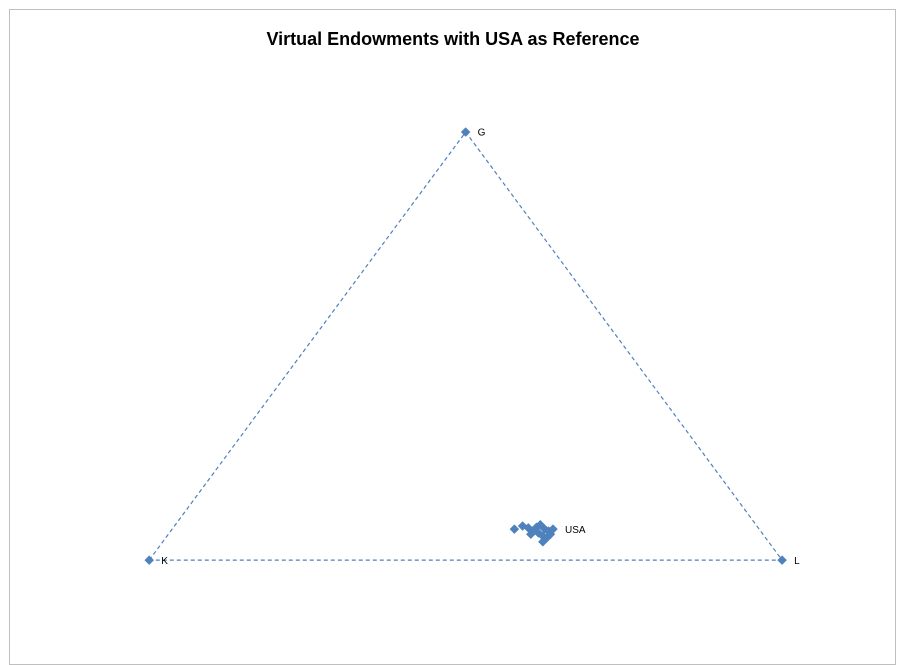  Describe the element at coordinates (482, 133) in the screenshot. I see `point-label: G` at that location.